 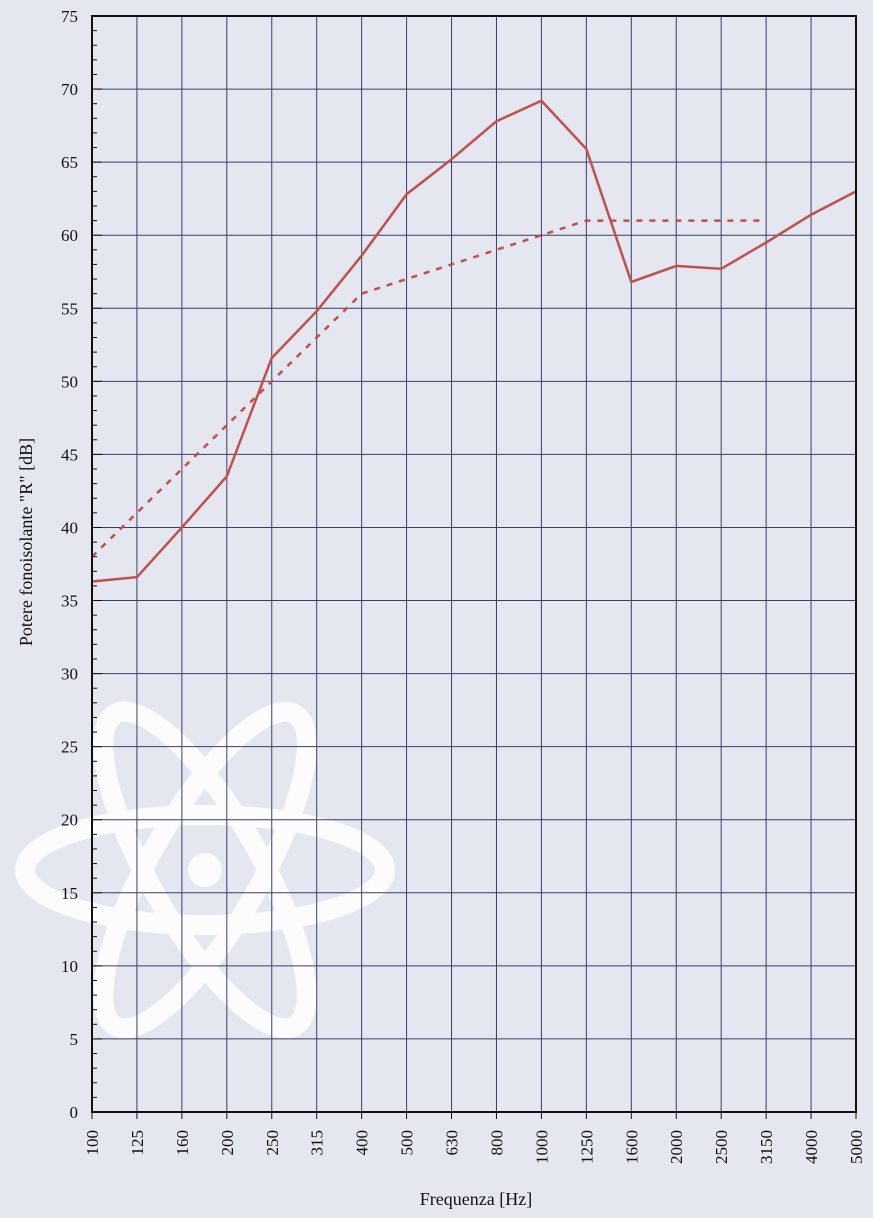 What do you see at coordinates (69, 381) in the screenshot?
I see `y-tick-label: 50` at bounding box center [69, 381].